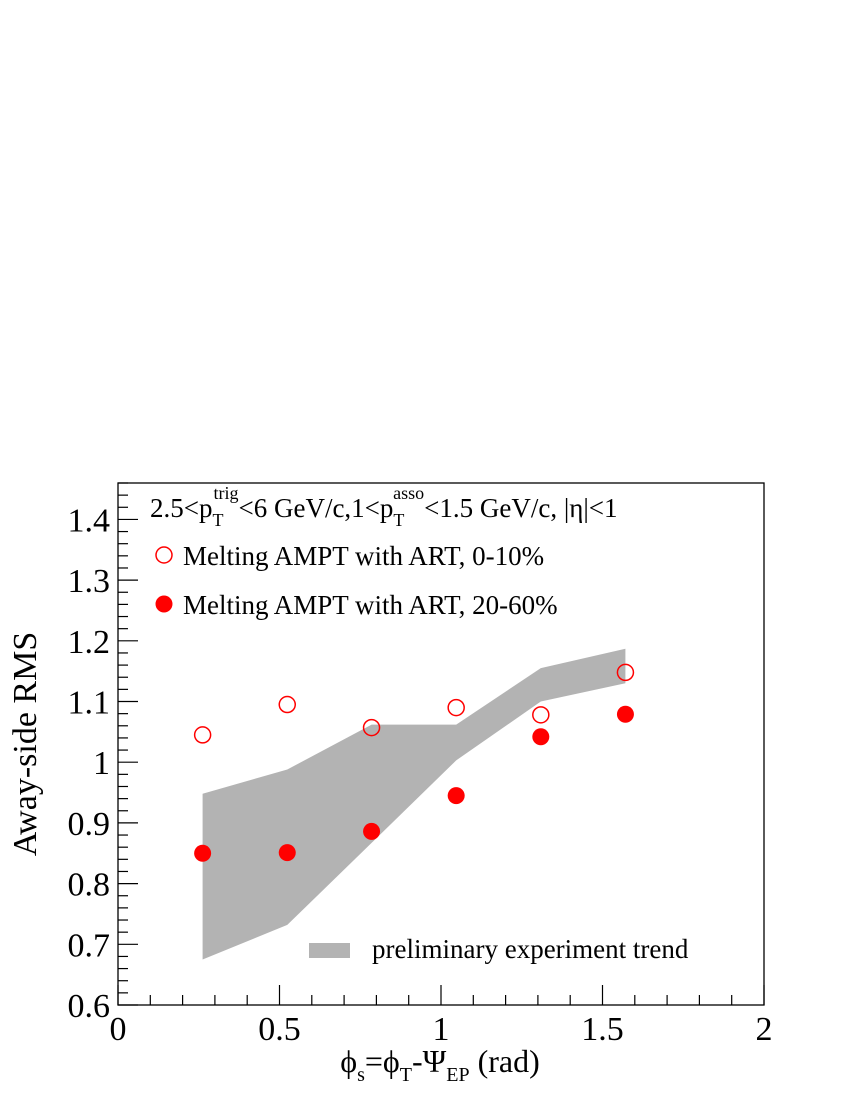  Describe the element at coordinates (370, 605) in the screenshot. I see `legend-label-20-60: Melting AMPT with ART, 20-60%` at that location.